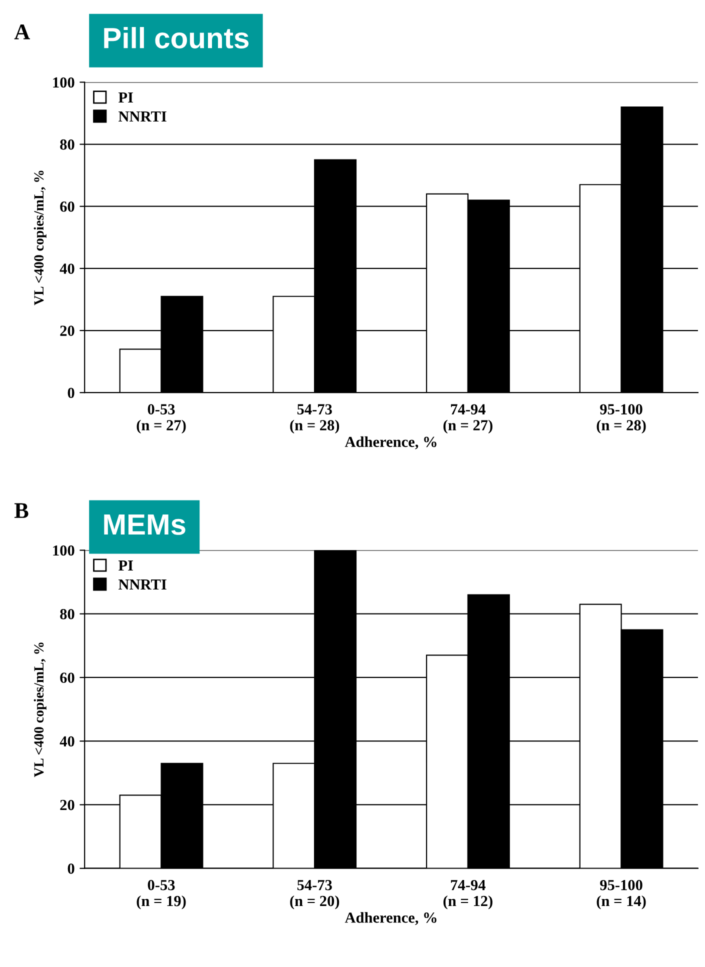 This screenshot has height=967, width=705. I want to click on chart-title: Pill counts, so click(176, 37).